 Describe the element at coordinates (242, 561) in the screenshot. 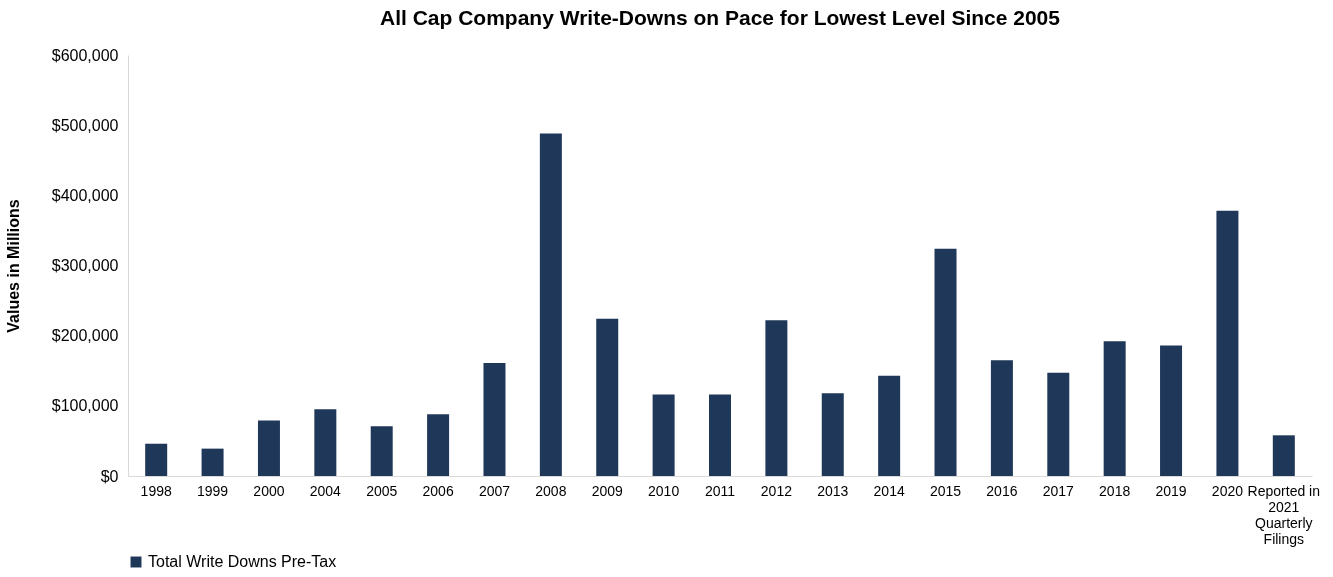

I see `legend-label: Total Write Downs Pre-Tax` at that location.